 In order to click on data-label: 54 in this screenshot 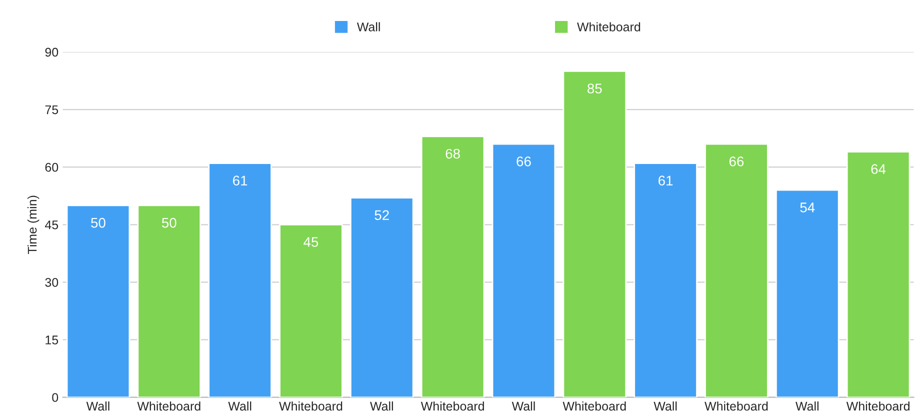, I will do `click(807, 207)`.